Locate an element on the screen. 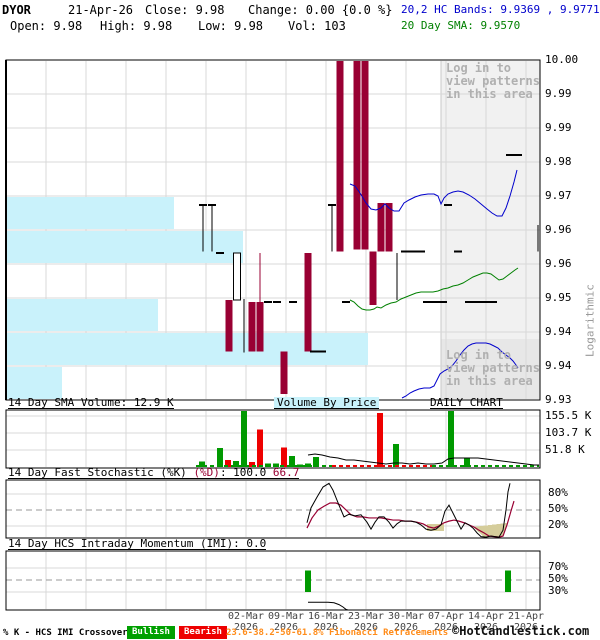 Image resolution: width=600 pixels, height=640 pixels. price-tick-label: 9.93 is located at coordinates (558, 399).